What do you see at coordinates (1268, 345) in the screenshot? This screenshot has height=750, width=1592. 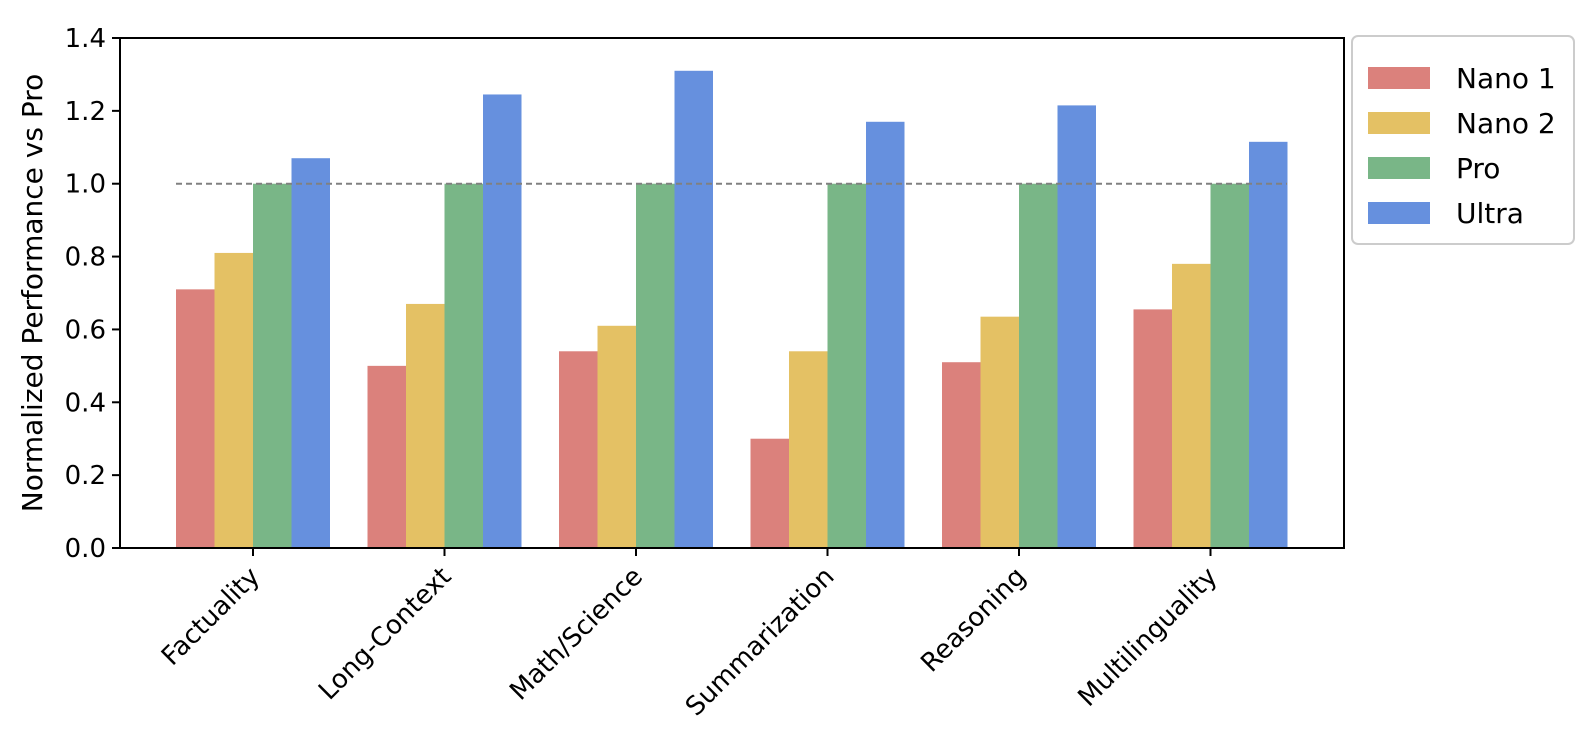 I see `bar-ultra-multilinguality` at bounding box center [1268, 345].